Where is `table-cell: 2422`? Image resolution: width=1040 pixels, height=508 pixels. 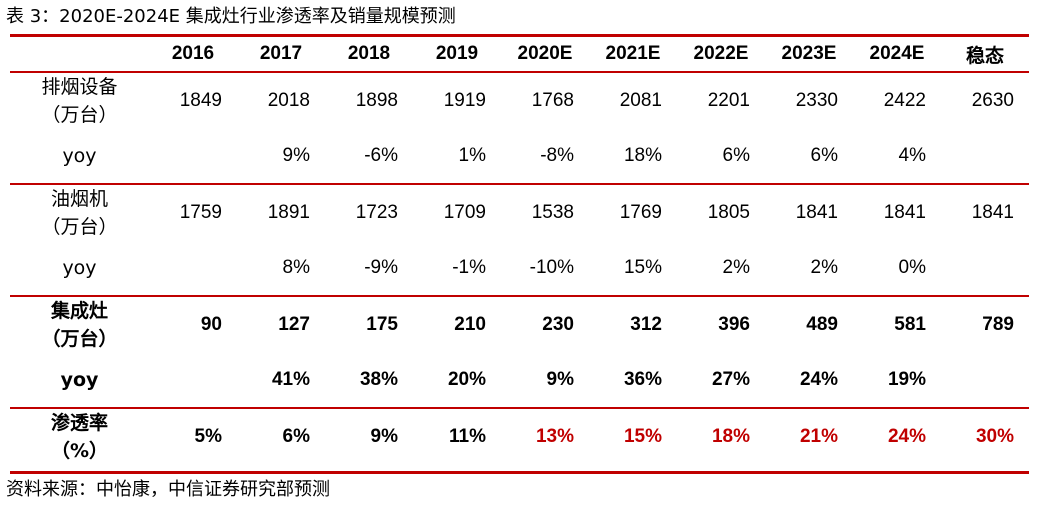
table-cell: 2422 is located at coordinates (904, 100).